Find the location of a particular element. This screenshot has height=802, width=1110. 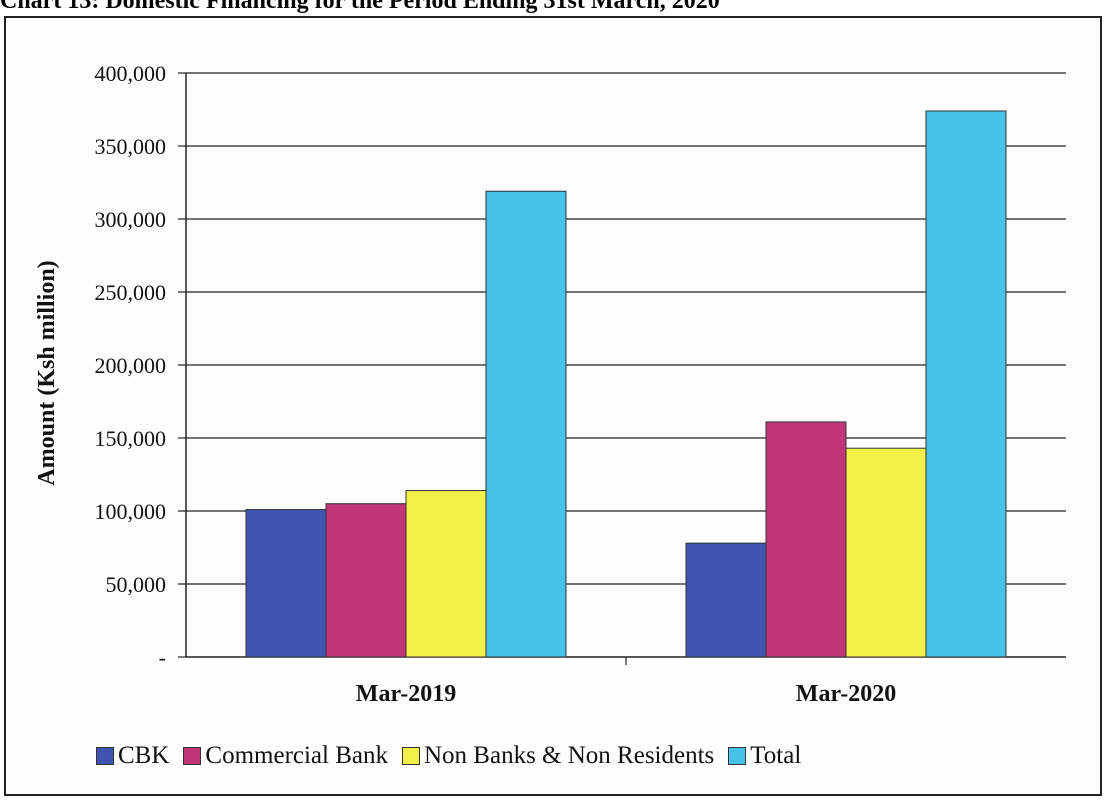

legend-item: Total is located at coordinates (764, 756).